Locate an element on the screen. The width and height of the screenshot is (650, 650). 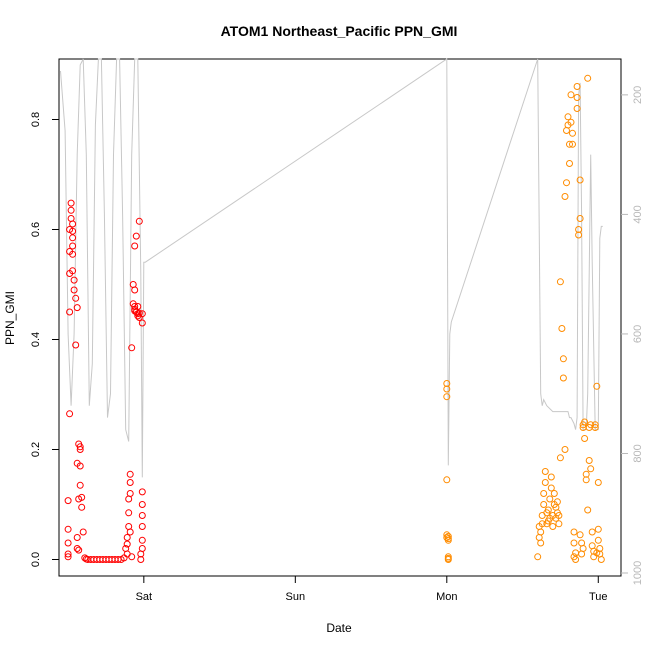
x-tick-label: Sun is located at coordinates (296, 597).